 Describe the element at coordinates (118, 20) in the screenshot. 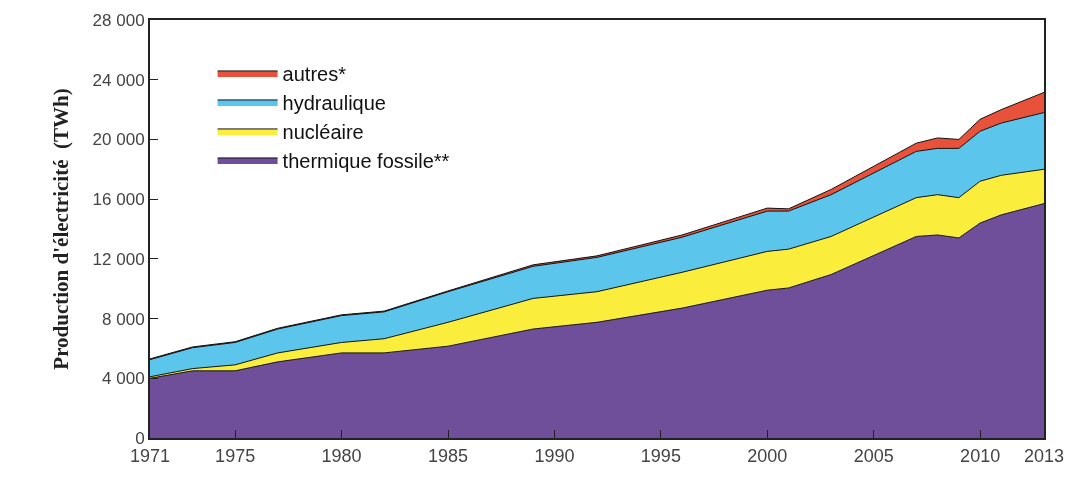

I see `y-tick-label: 28 000` at that location.